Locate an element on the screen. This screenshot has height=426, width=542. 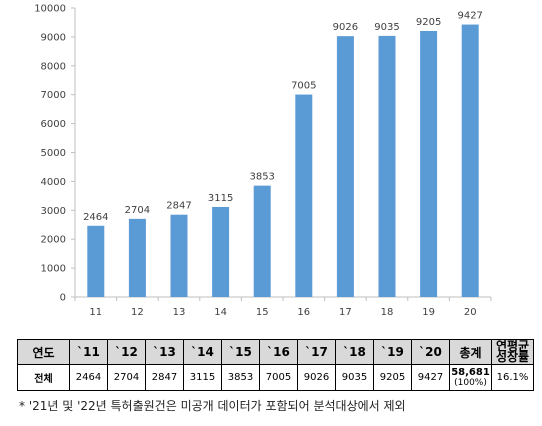
header-year: `19 is located at coordinates (392, 352).